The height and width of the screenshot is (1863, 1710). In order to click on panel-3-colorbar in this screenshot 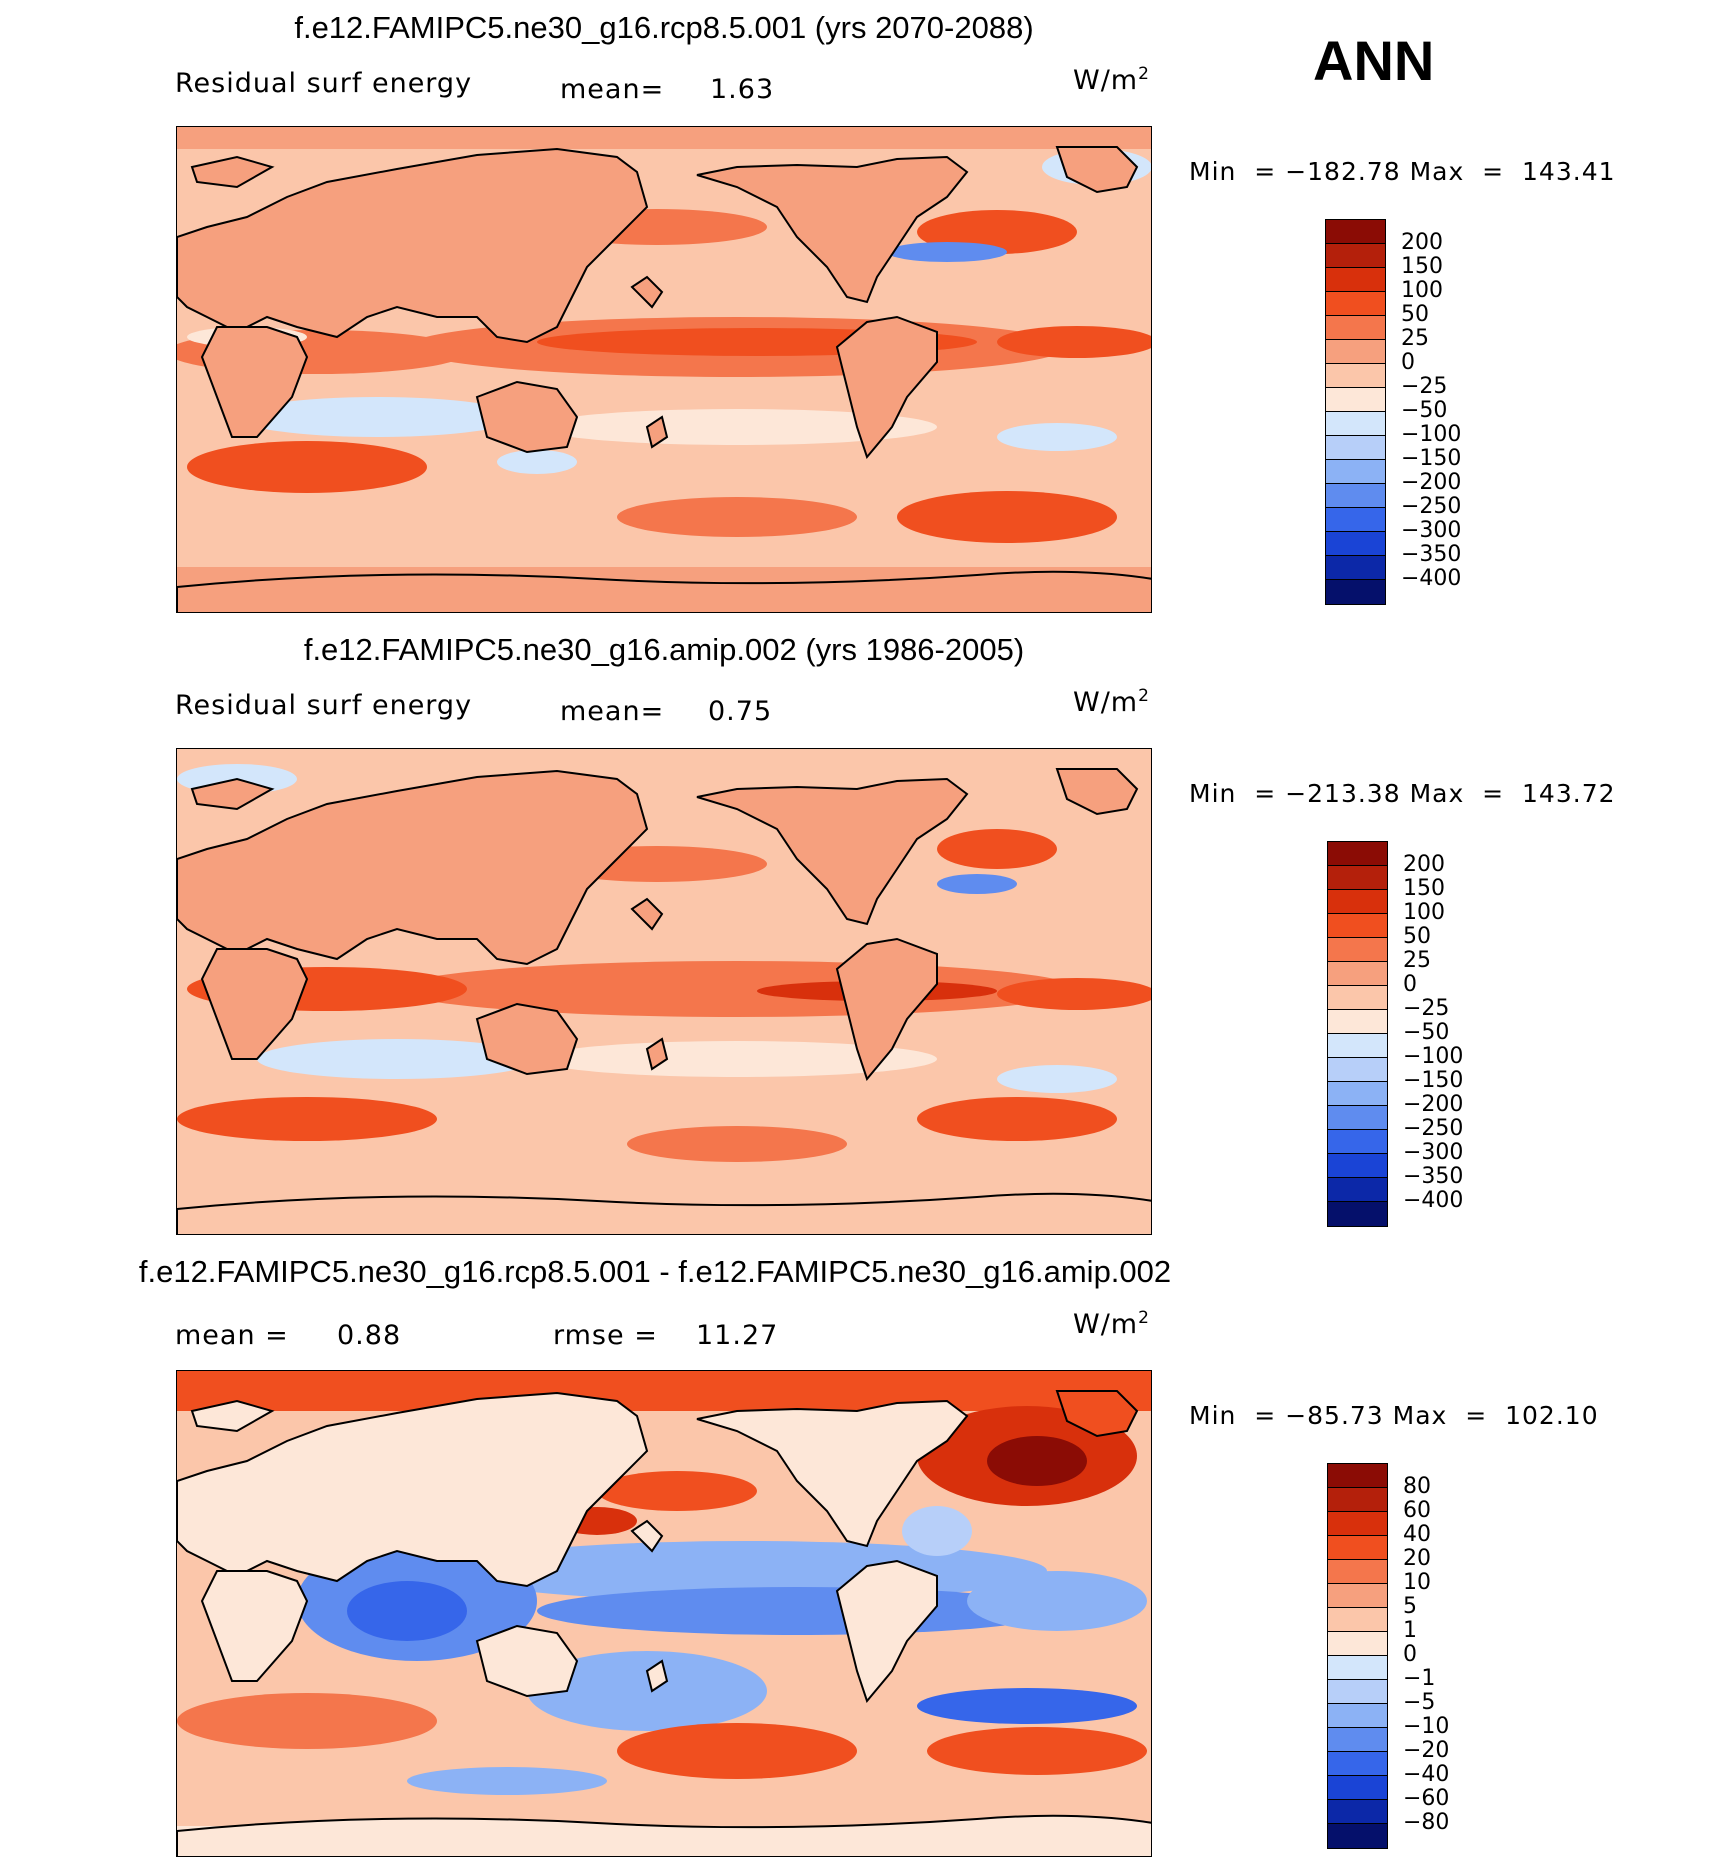, I will do `click(1357, 1656)`.